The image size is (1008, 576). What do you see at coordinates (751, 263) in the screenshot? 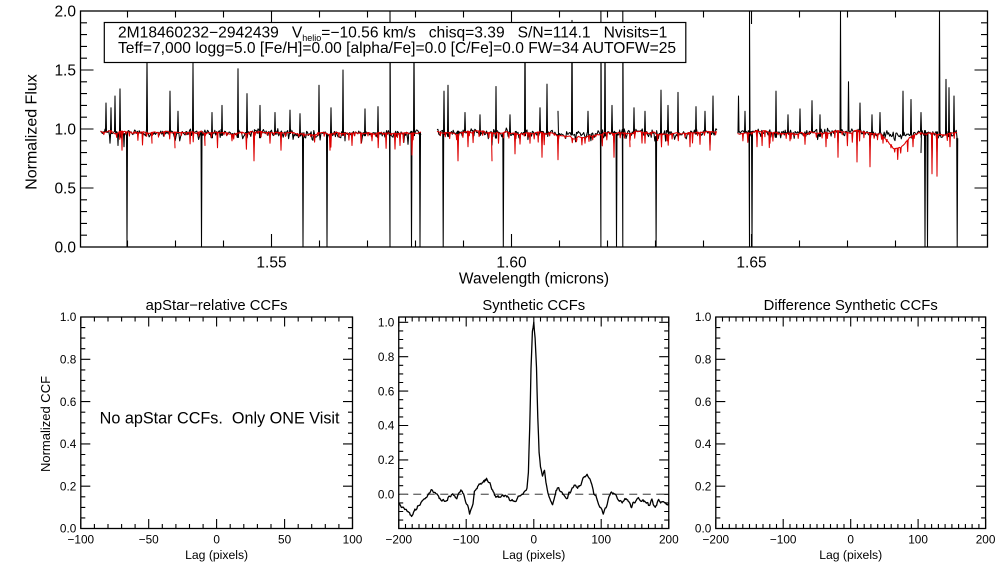
I see `svg-text: 1.65` at bounding box center [751, 263].